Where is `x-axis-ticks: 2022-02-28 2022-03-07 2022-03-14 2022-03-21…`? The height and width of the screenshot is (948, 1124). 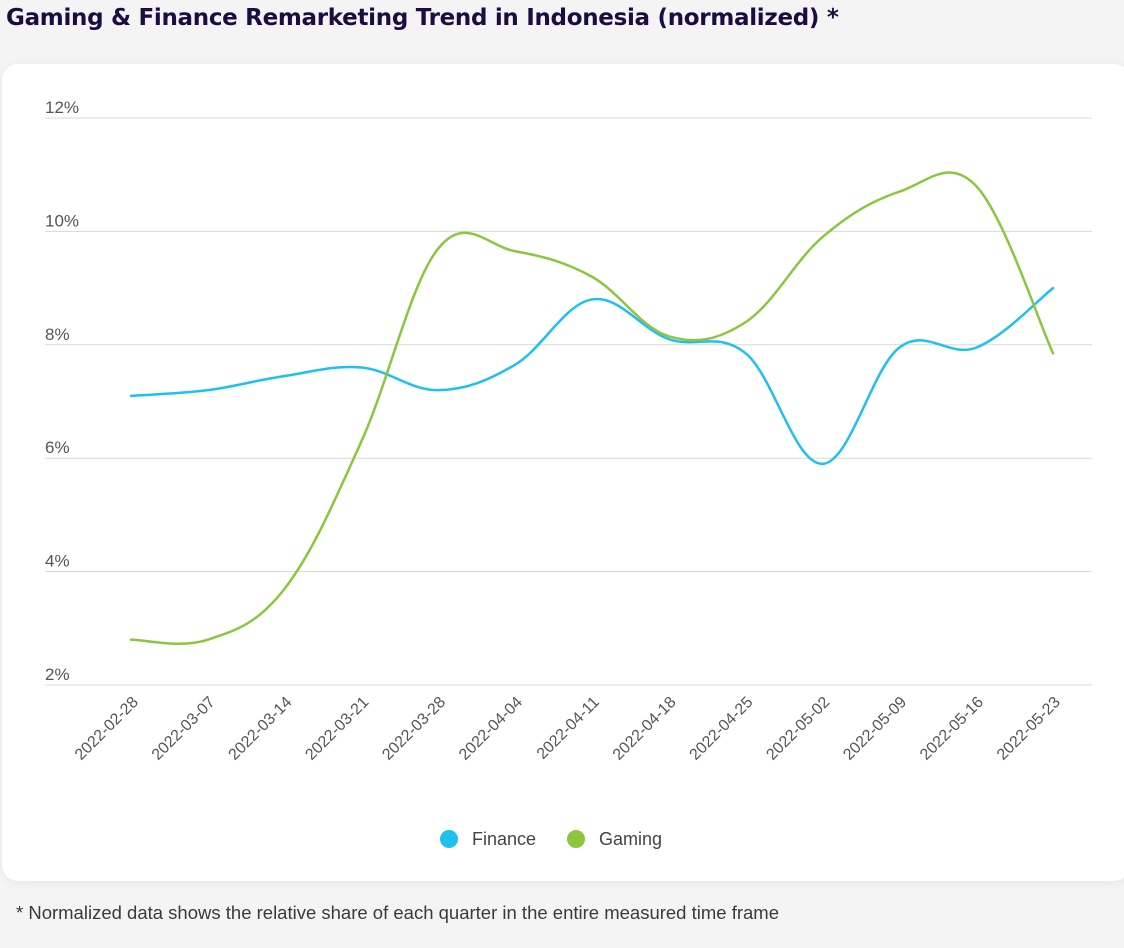
x-axis-ticks: 2022-02-28 2022-03-07 2022-03-14 2022-03-21… is located at coordinates (568, 729).